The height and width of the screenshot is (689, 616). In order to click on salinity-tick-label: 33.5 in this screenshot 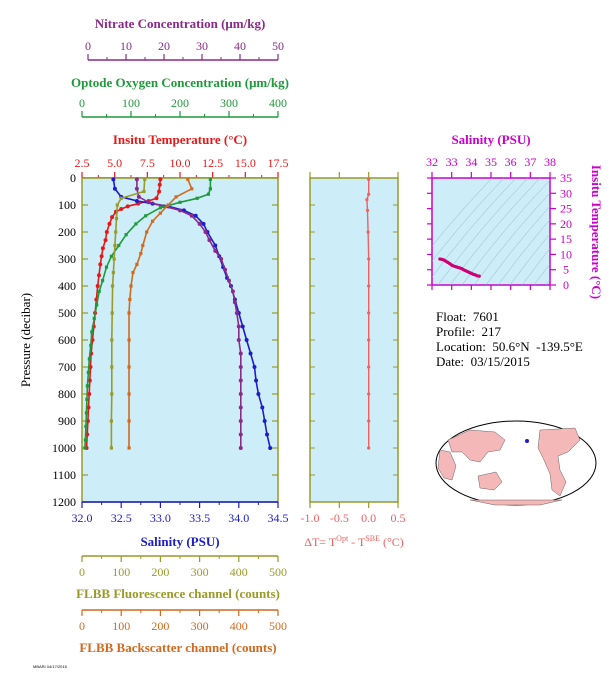, I will do `click(199, 518)`.